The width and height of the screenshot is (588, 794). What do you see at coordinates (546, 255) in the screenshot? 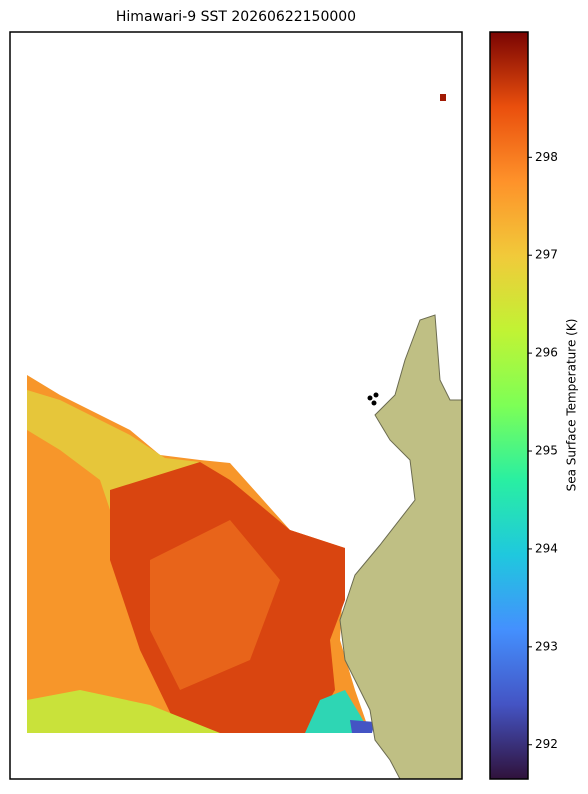
I see `colorbar-tick-label: 297` at bounding box center [546, 255].